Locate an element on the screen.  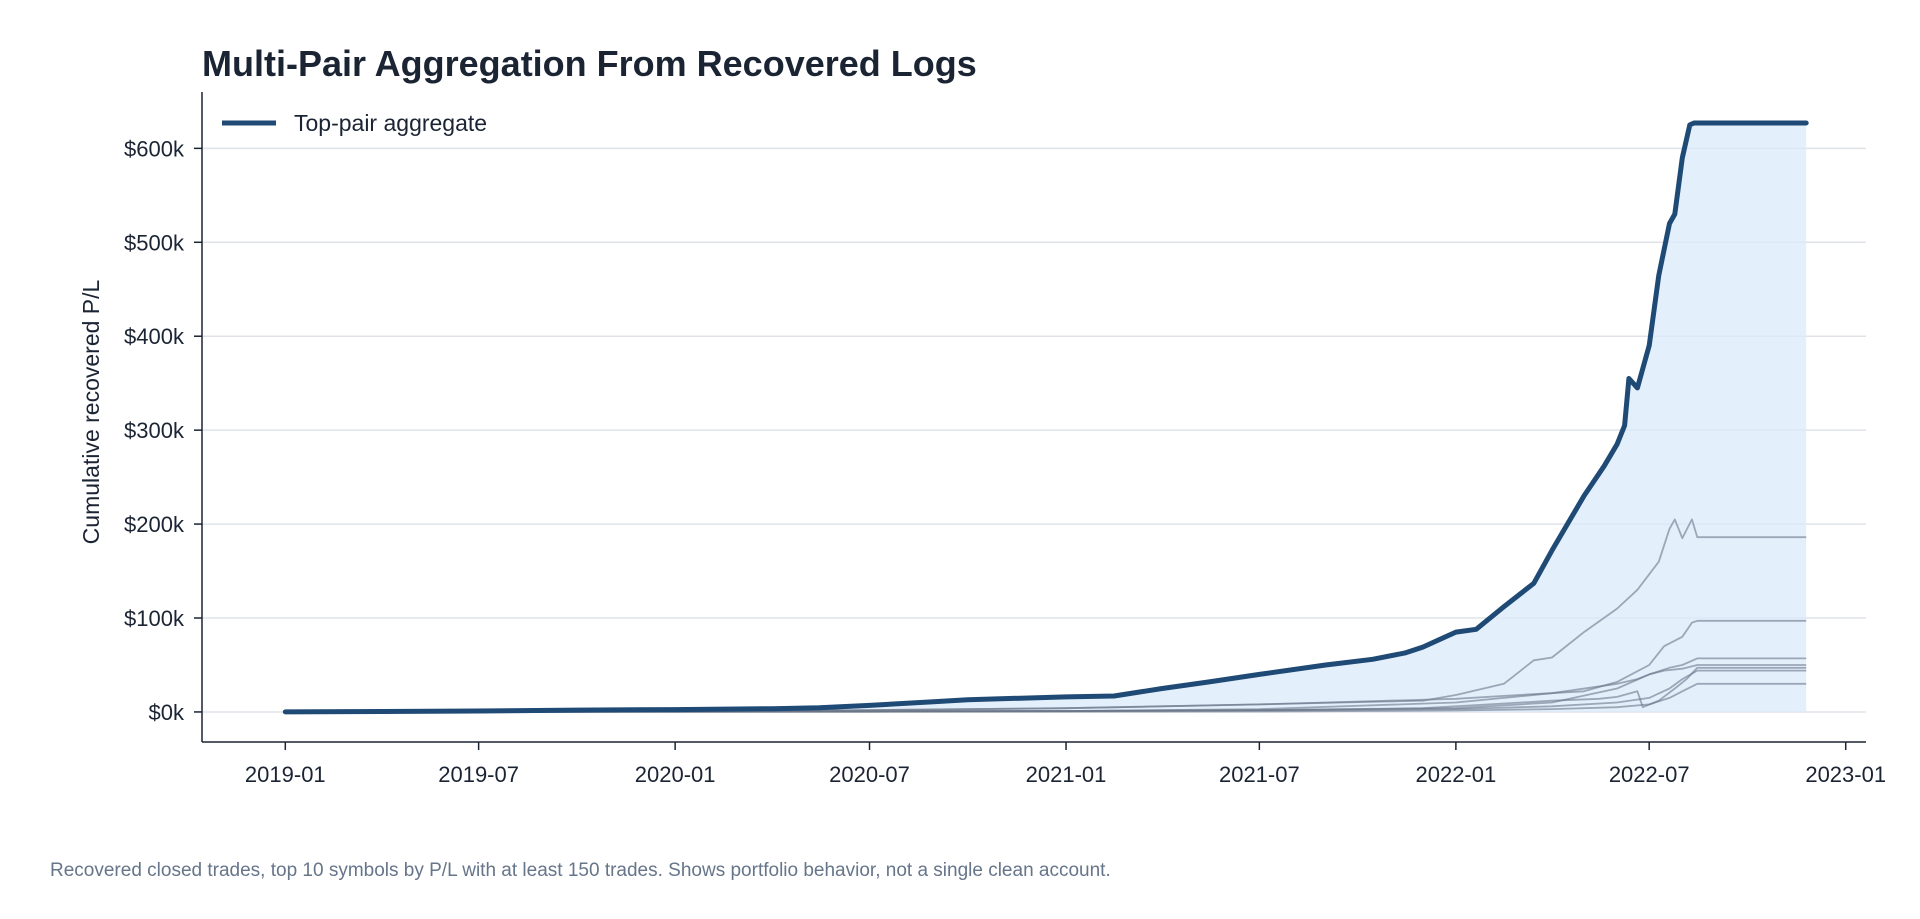
x-tick-label: 2020-07 is located at coordinates (869, 774).